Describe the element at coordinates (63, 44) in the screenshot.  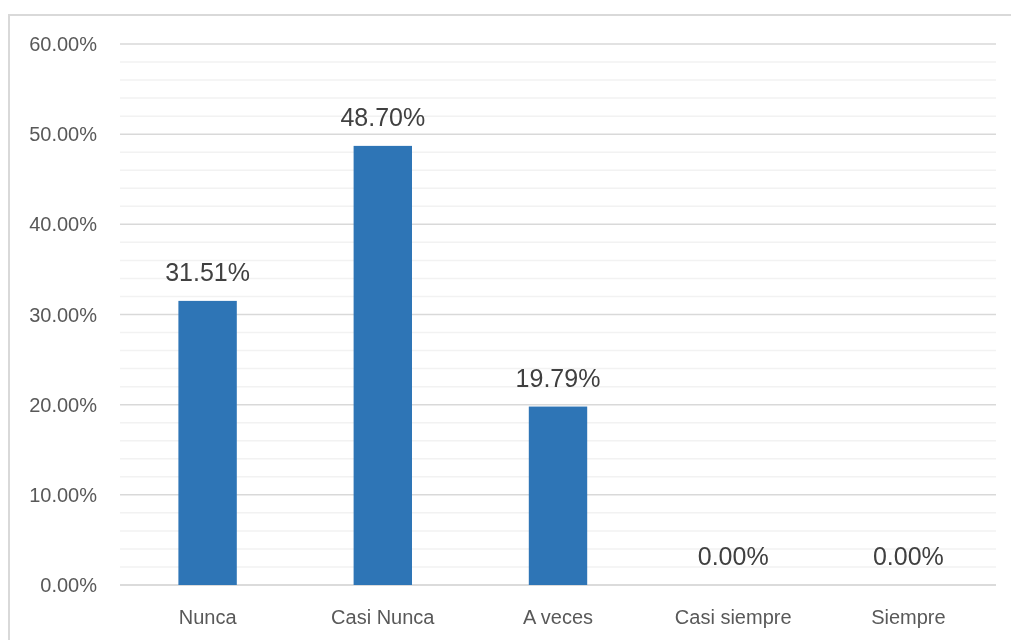
I see `y-tick-label: 60.00%` at that location.